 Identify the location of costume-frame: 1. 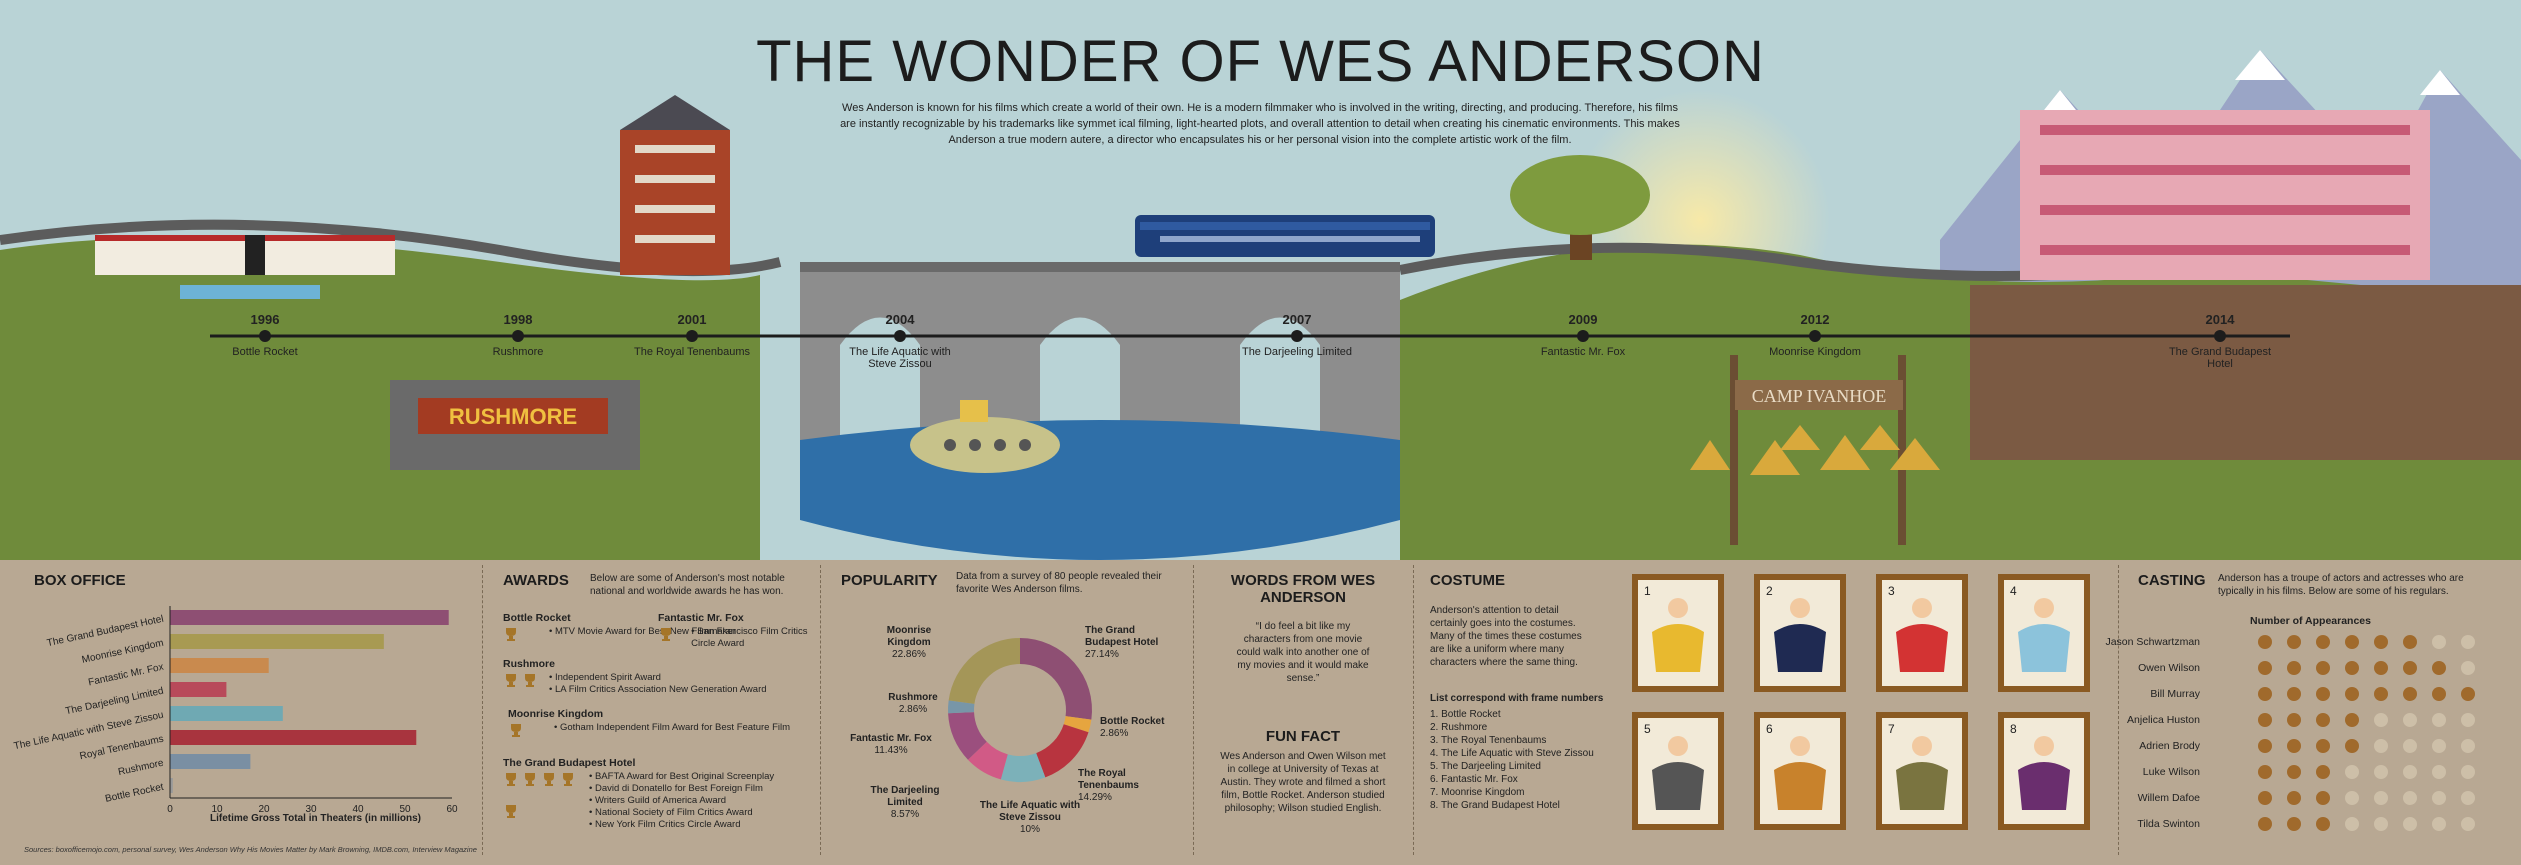
(1678, 633).